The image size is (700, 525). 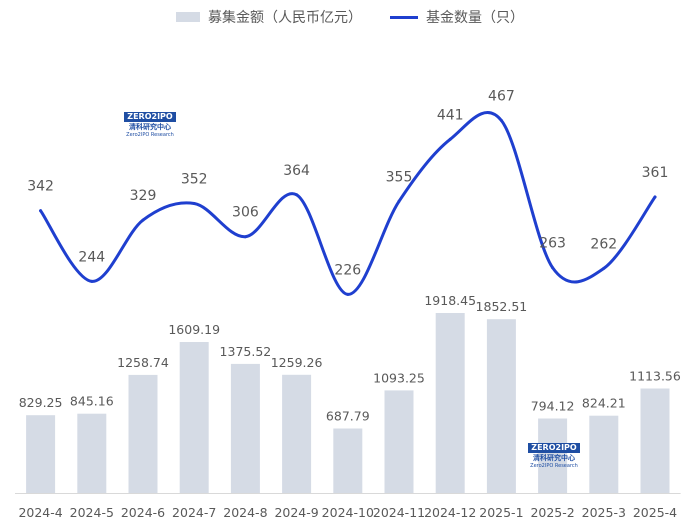 I want to click on x-tick-label: 2024-5, so click(x=92, y=512).